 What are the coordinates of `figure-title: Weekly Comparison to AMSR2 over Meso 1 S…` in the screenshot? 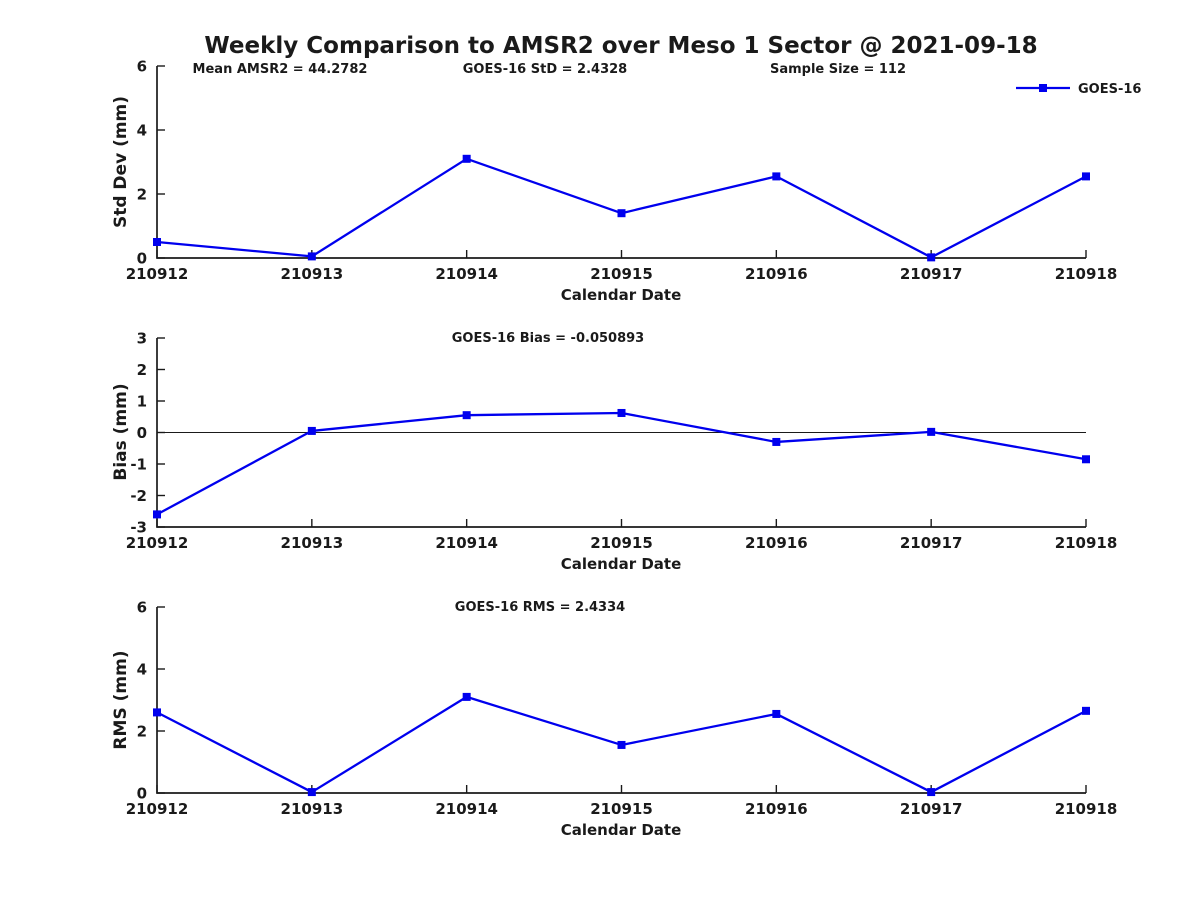 It's located at (620, 46).